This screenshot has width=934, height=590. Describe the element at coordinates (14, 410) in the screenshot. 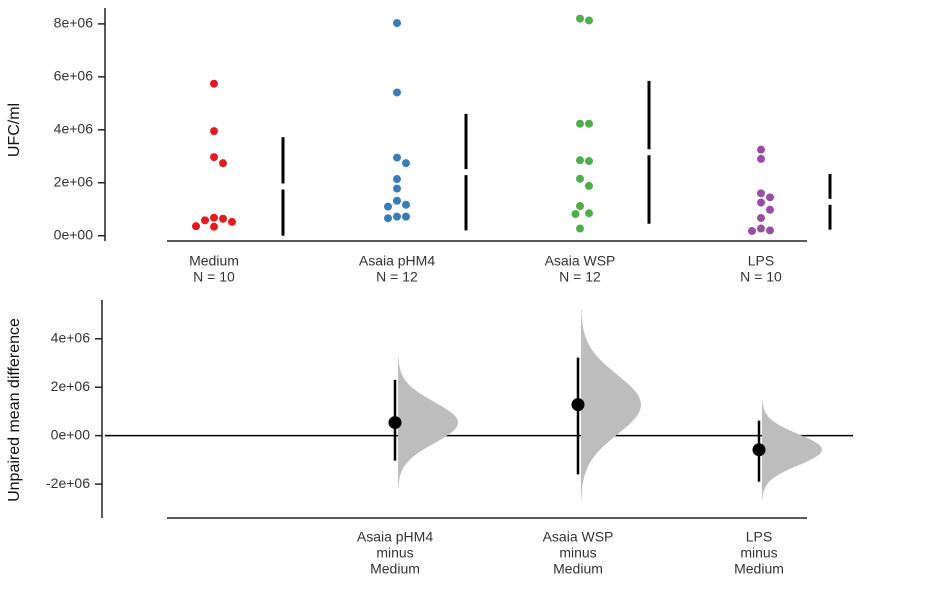

I see `y-axis-title: Unpaired mean difference` at that location.